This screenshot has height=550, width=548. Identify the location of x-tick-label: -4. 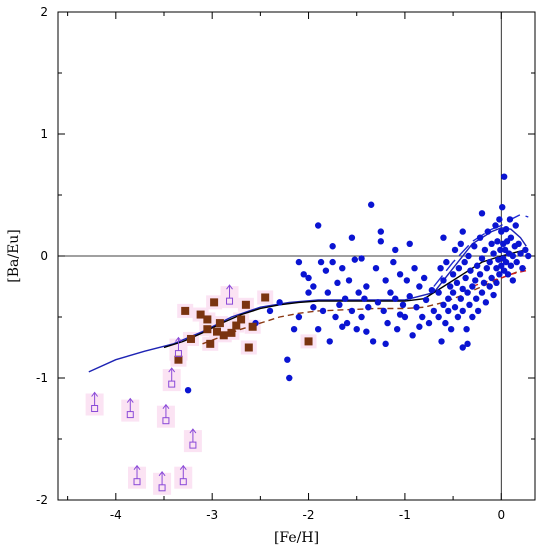
(116, 515).